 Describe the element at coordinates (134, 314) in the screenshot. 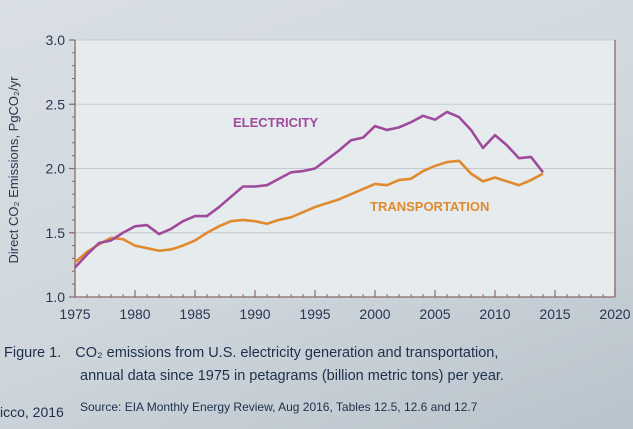

I see `x-tick-label: 1980` at that location.